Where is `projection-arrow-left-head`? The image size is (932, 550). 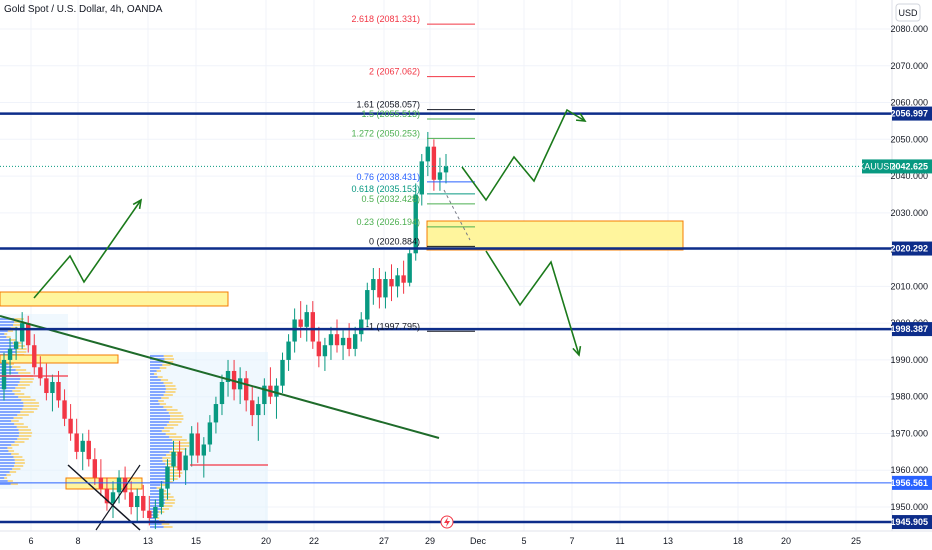 projection-arrow-left-head is located at coordinates (137, 204).